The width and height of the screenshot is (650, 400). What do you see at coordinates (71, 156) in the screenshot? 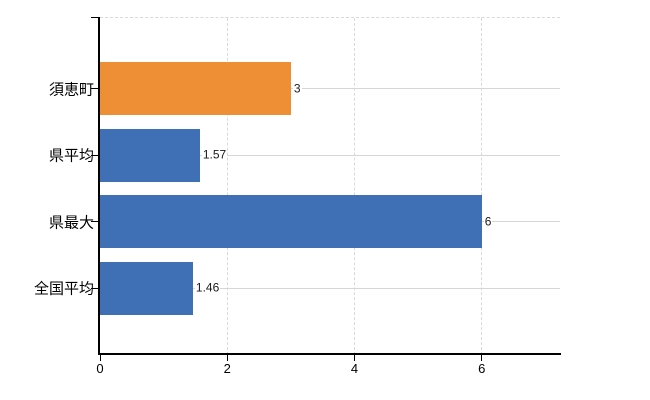
I see `category-label: 県平均` at bounding box center [71, 156].